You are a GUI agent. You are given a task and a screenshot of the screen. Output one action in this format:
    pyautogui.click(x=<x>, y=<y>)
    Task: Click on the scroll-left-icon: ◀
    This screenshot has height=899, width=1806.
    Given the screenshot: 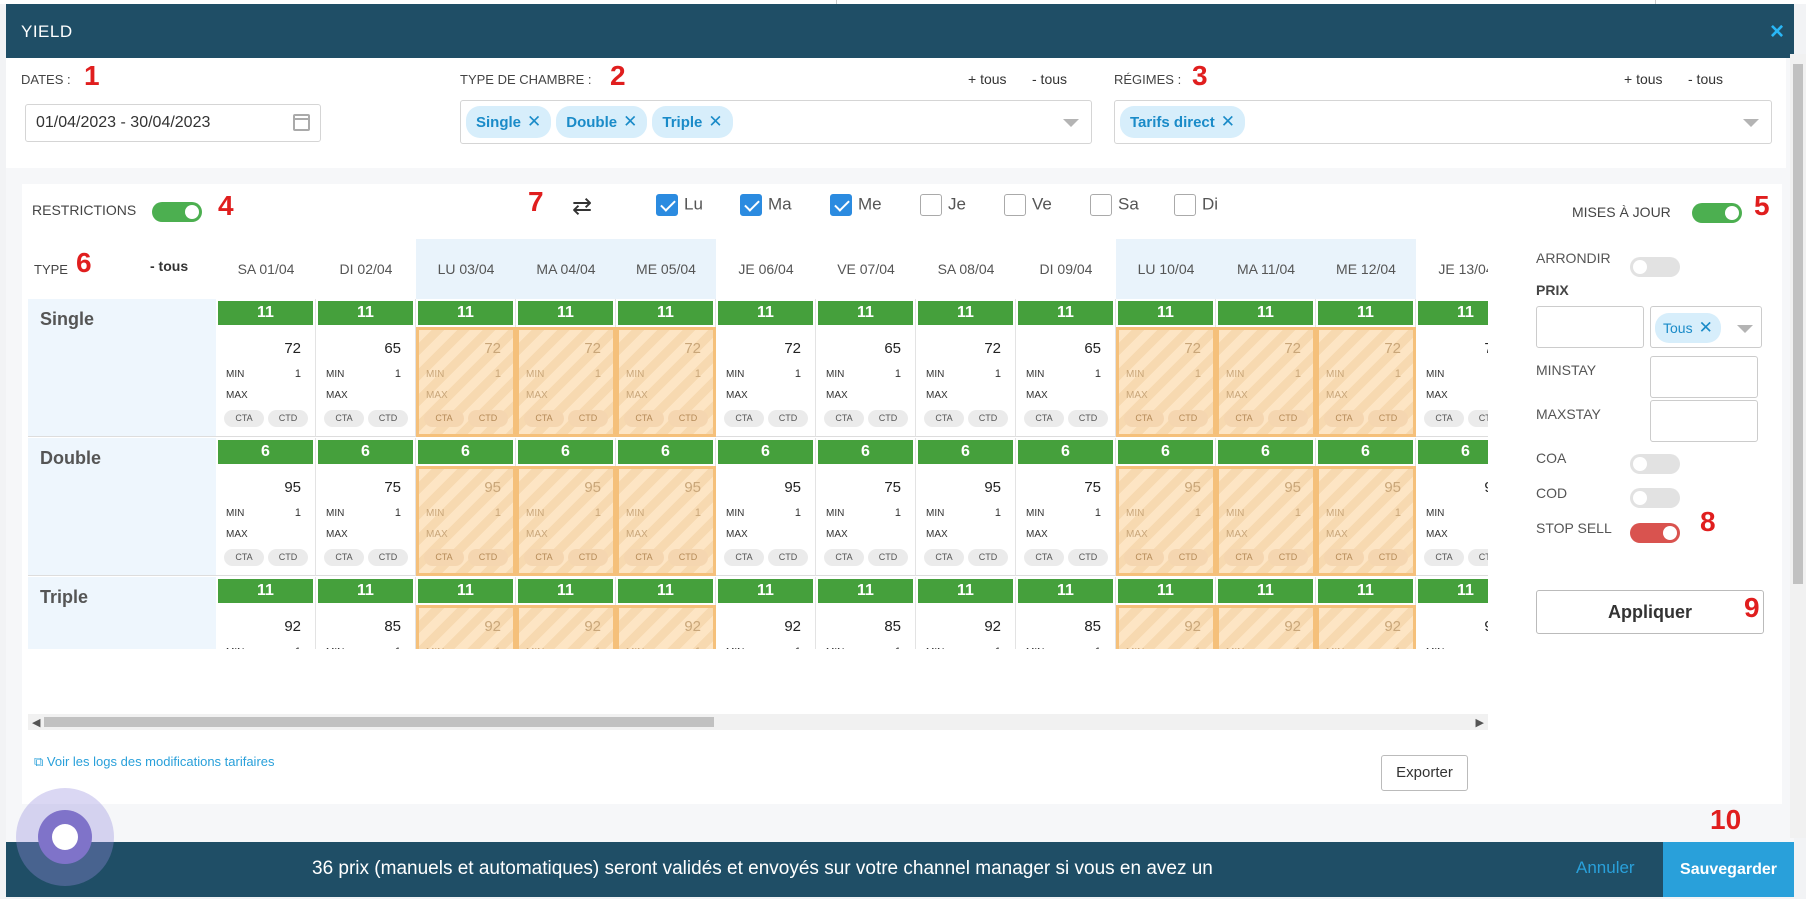 What is the action you would take?
    pyautogui.click(x=36, y=723)
    